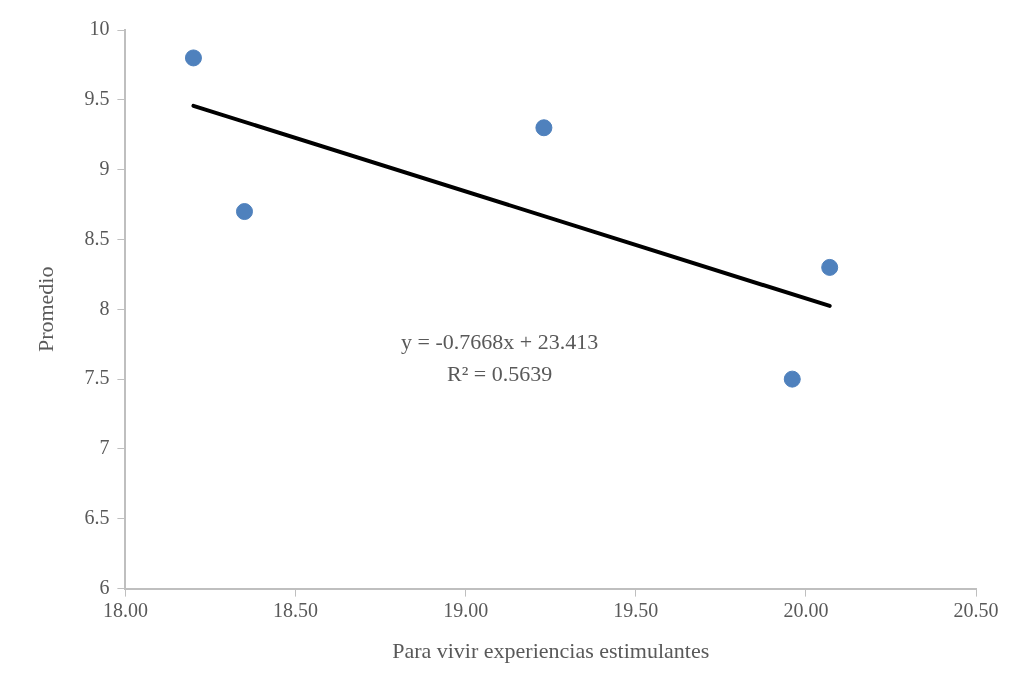 This screenshot has height=684, width=1016. What do you see at coordinates (97, 237) in the screenshot?
I see `y-tick-label: 8.5` at bounding box center [97, 237].